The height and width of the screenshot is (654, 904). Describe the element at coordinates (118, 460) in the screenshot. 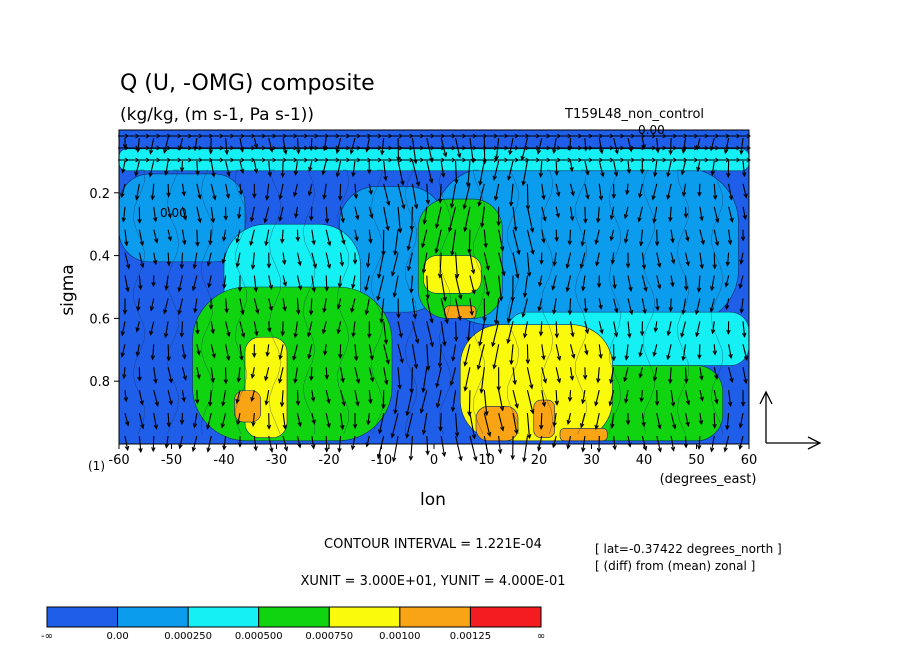

I see `x-tick-label: -60` at that location.